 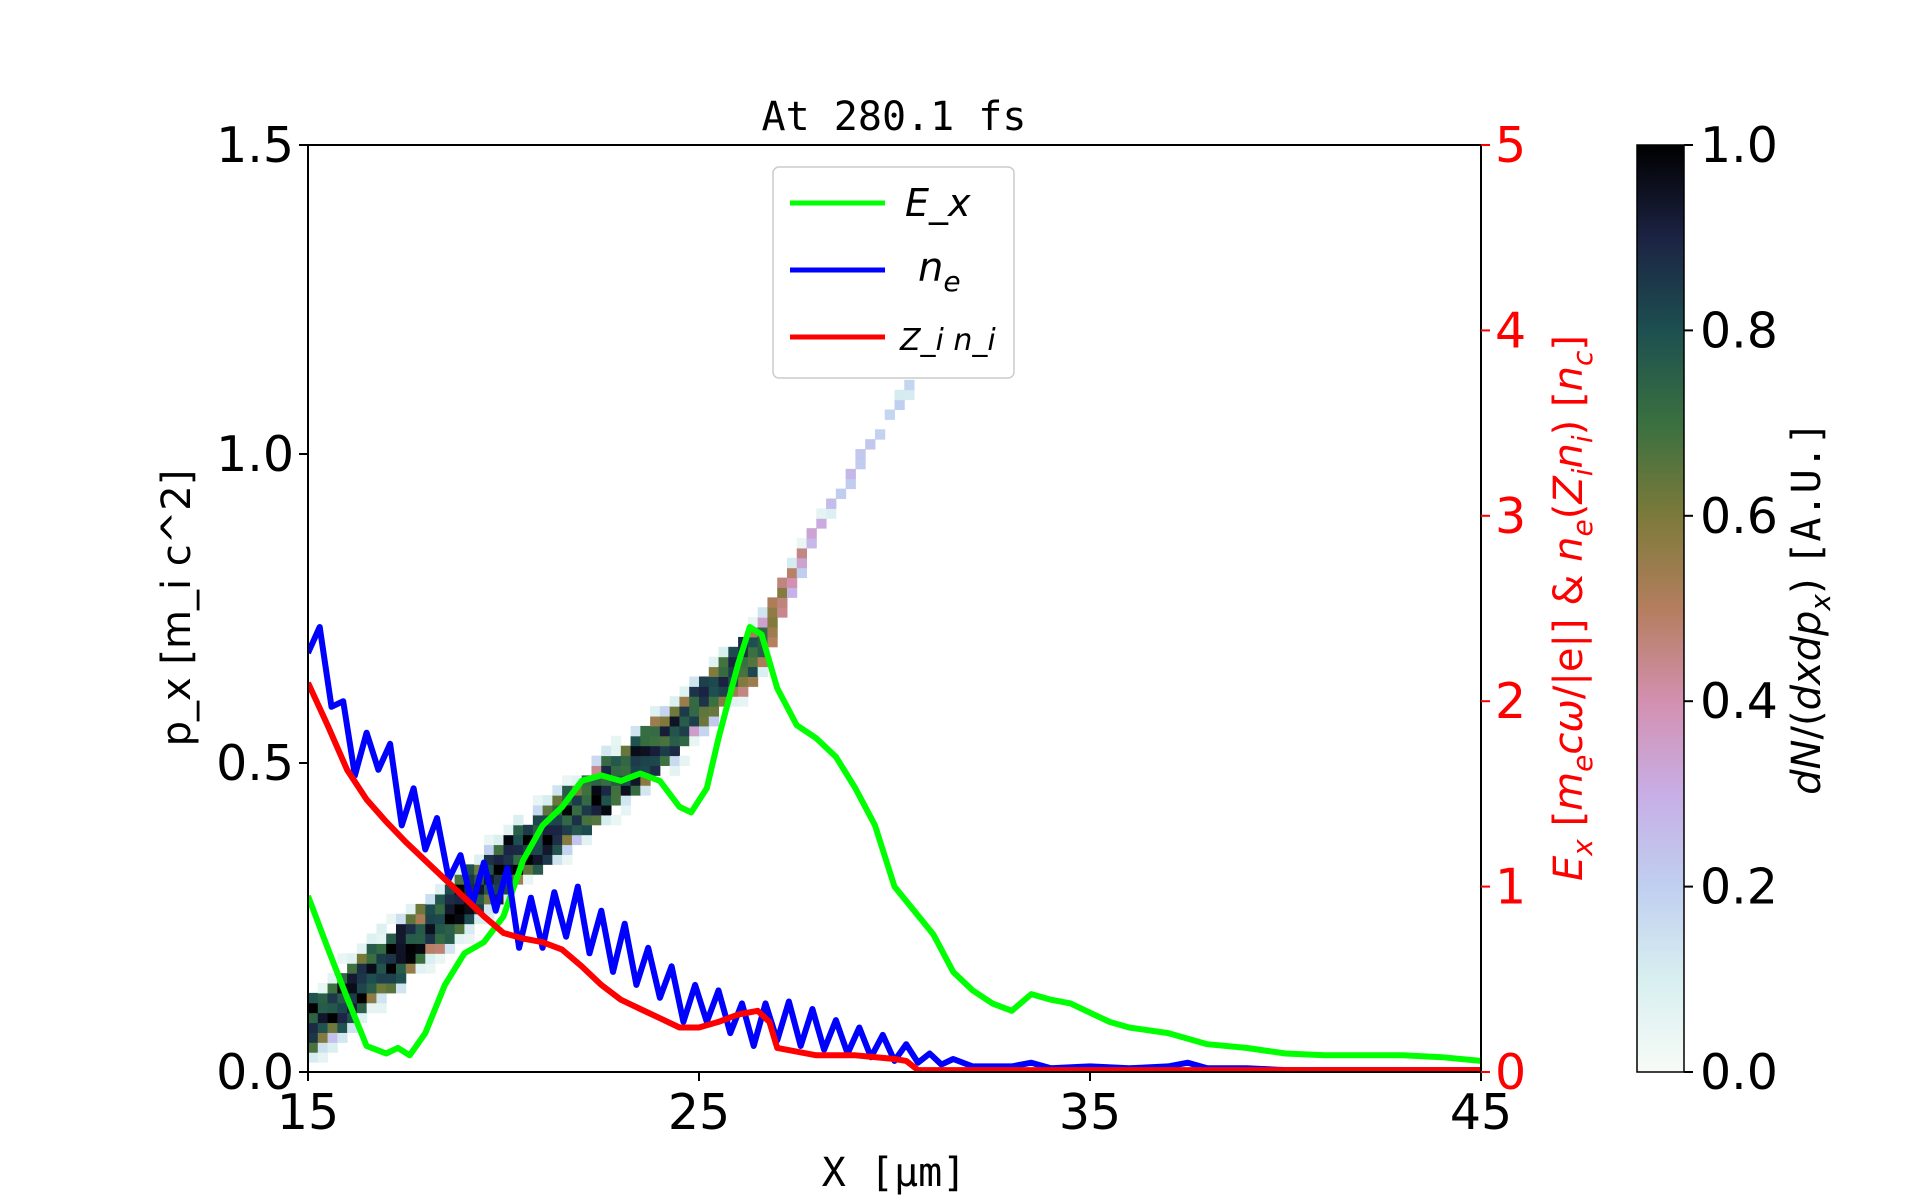 I want to click on legend: E_x ne Z_i n_i, so click(x=893, y=272).